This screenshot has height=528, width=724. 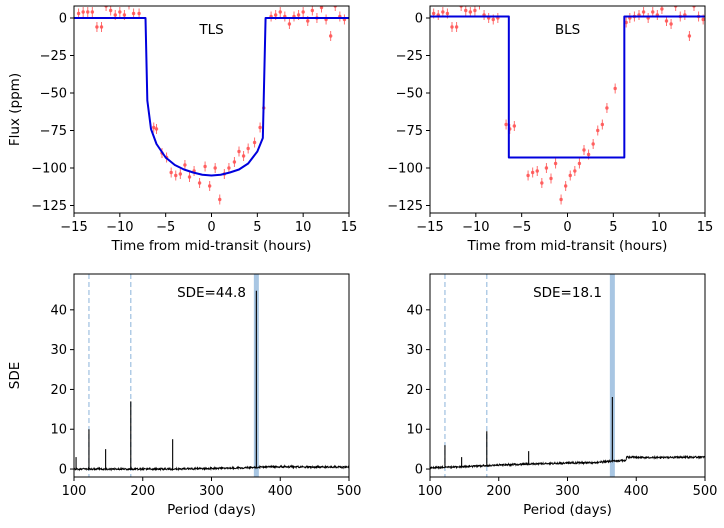 What do you see at coordinates (119, 227) in the screenshot?
I see `x-tick-label: −10` at bounding box center [119, 227].